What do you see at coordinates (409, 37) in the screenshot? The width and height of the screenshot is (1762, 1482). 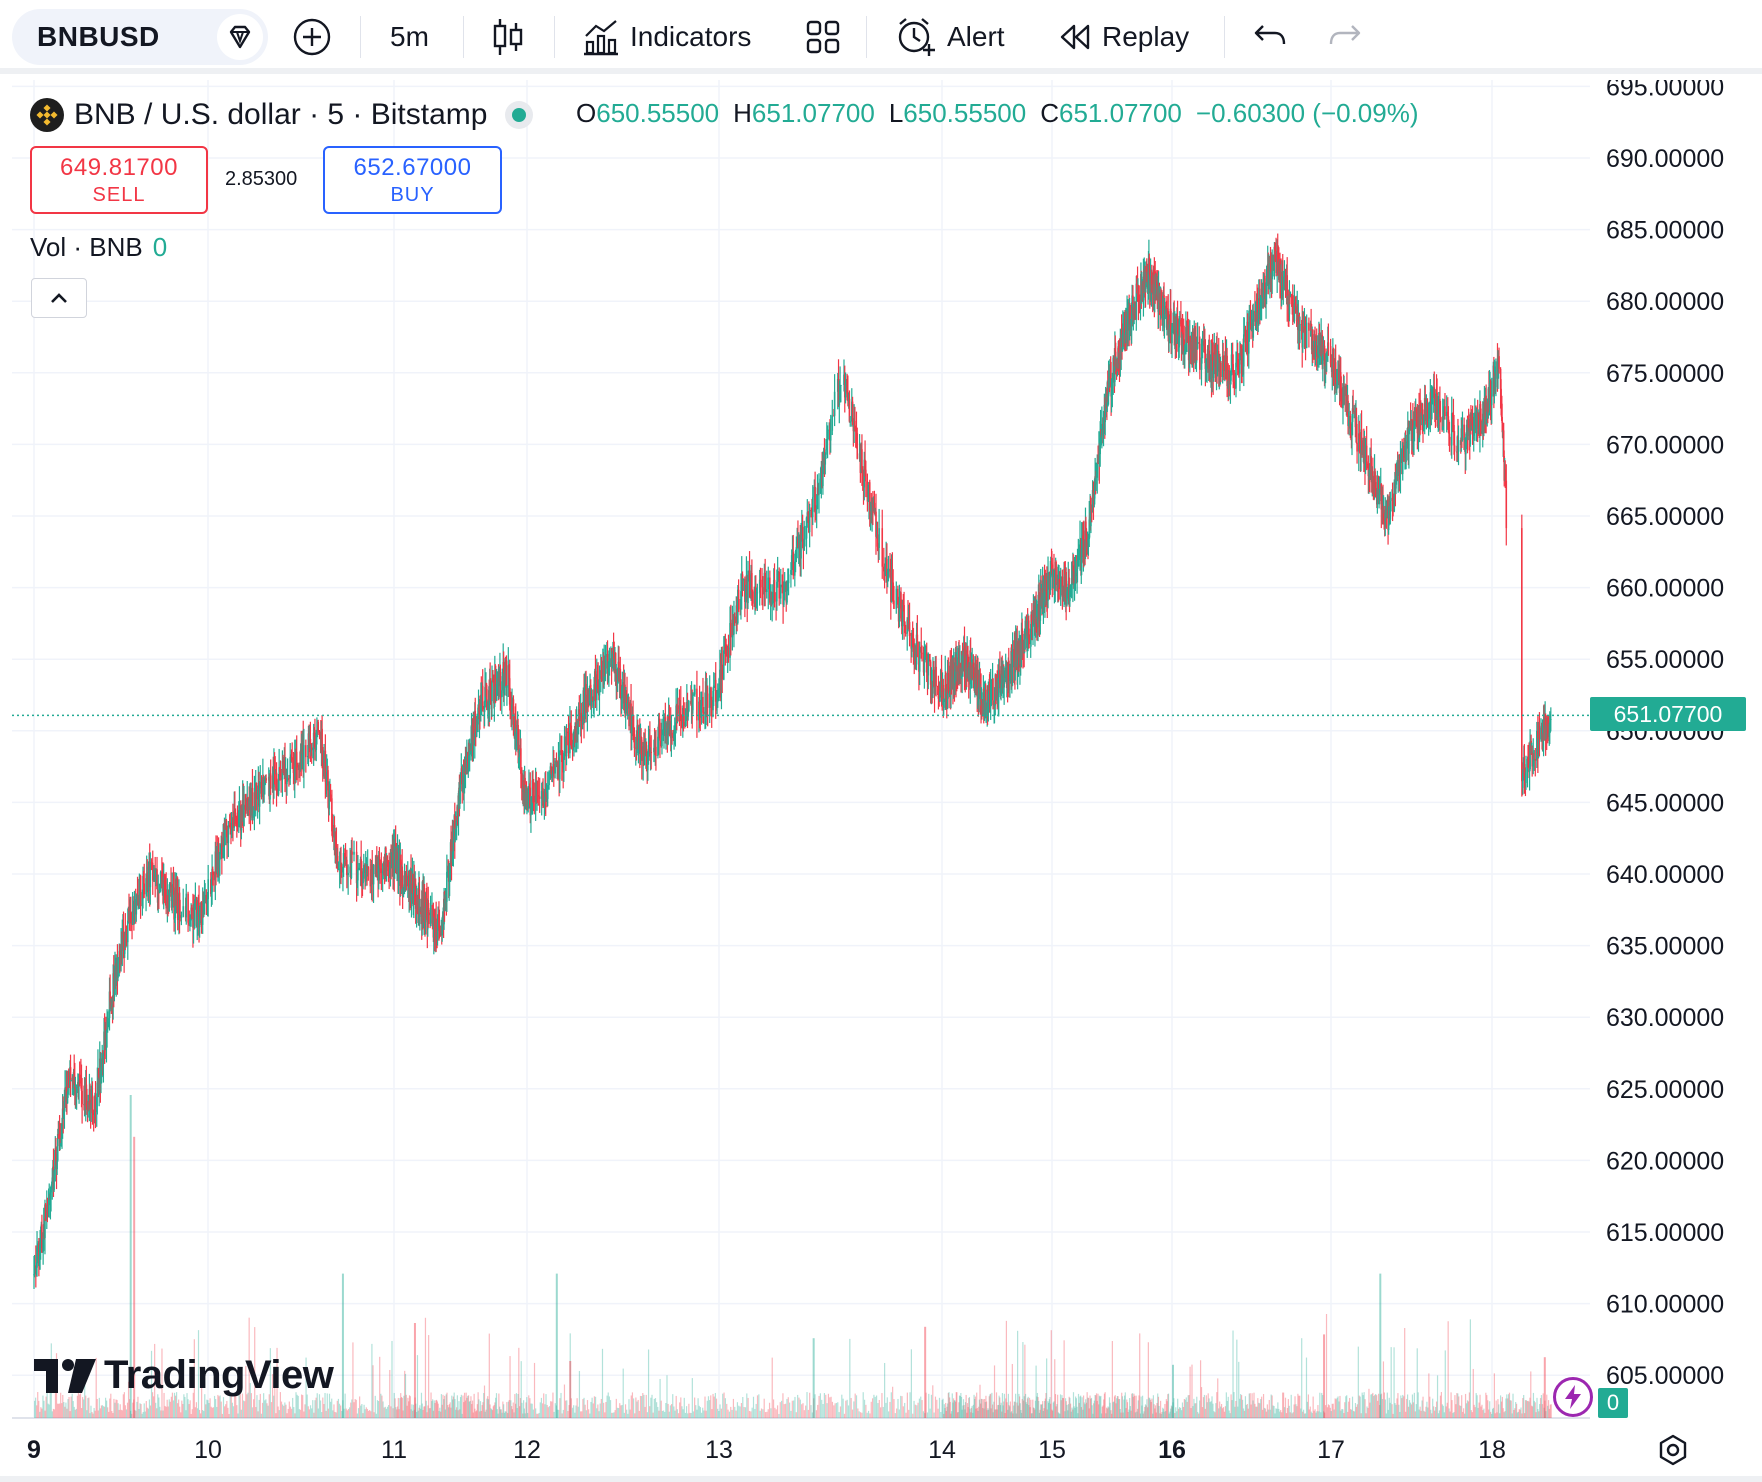 I see `interval-button: 5m` at bounding box center [409, 37].